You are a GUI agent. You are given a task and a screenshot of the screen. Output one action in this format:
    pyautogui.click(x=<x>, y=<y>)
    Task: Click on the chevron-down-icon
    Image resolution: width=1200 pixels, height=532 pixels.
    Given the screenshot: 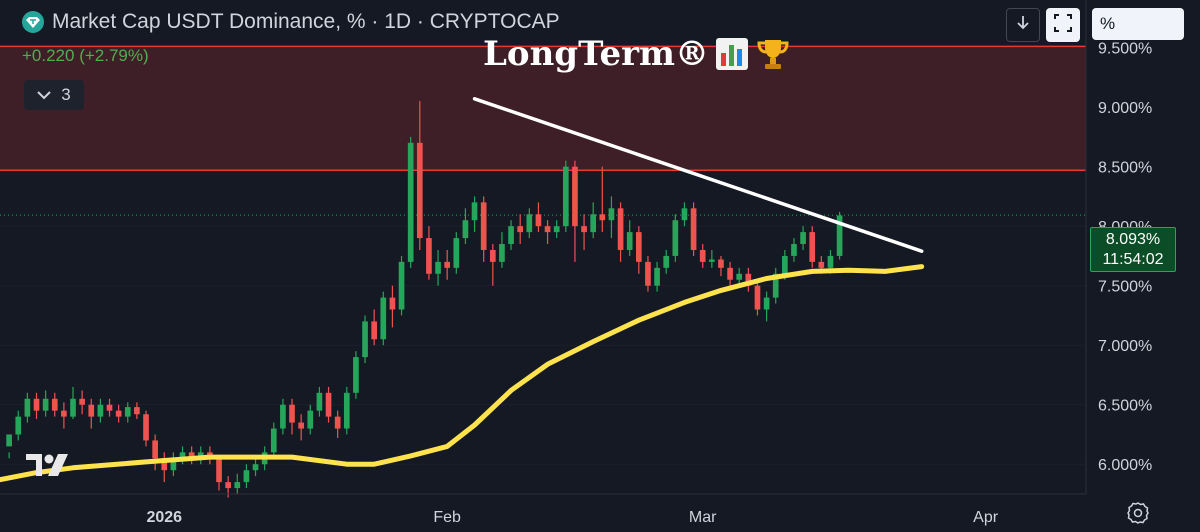 What is the action you would take?
    pyautogui.click(x=44, y=95)
    